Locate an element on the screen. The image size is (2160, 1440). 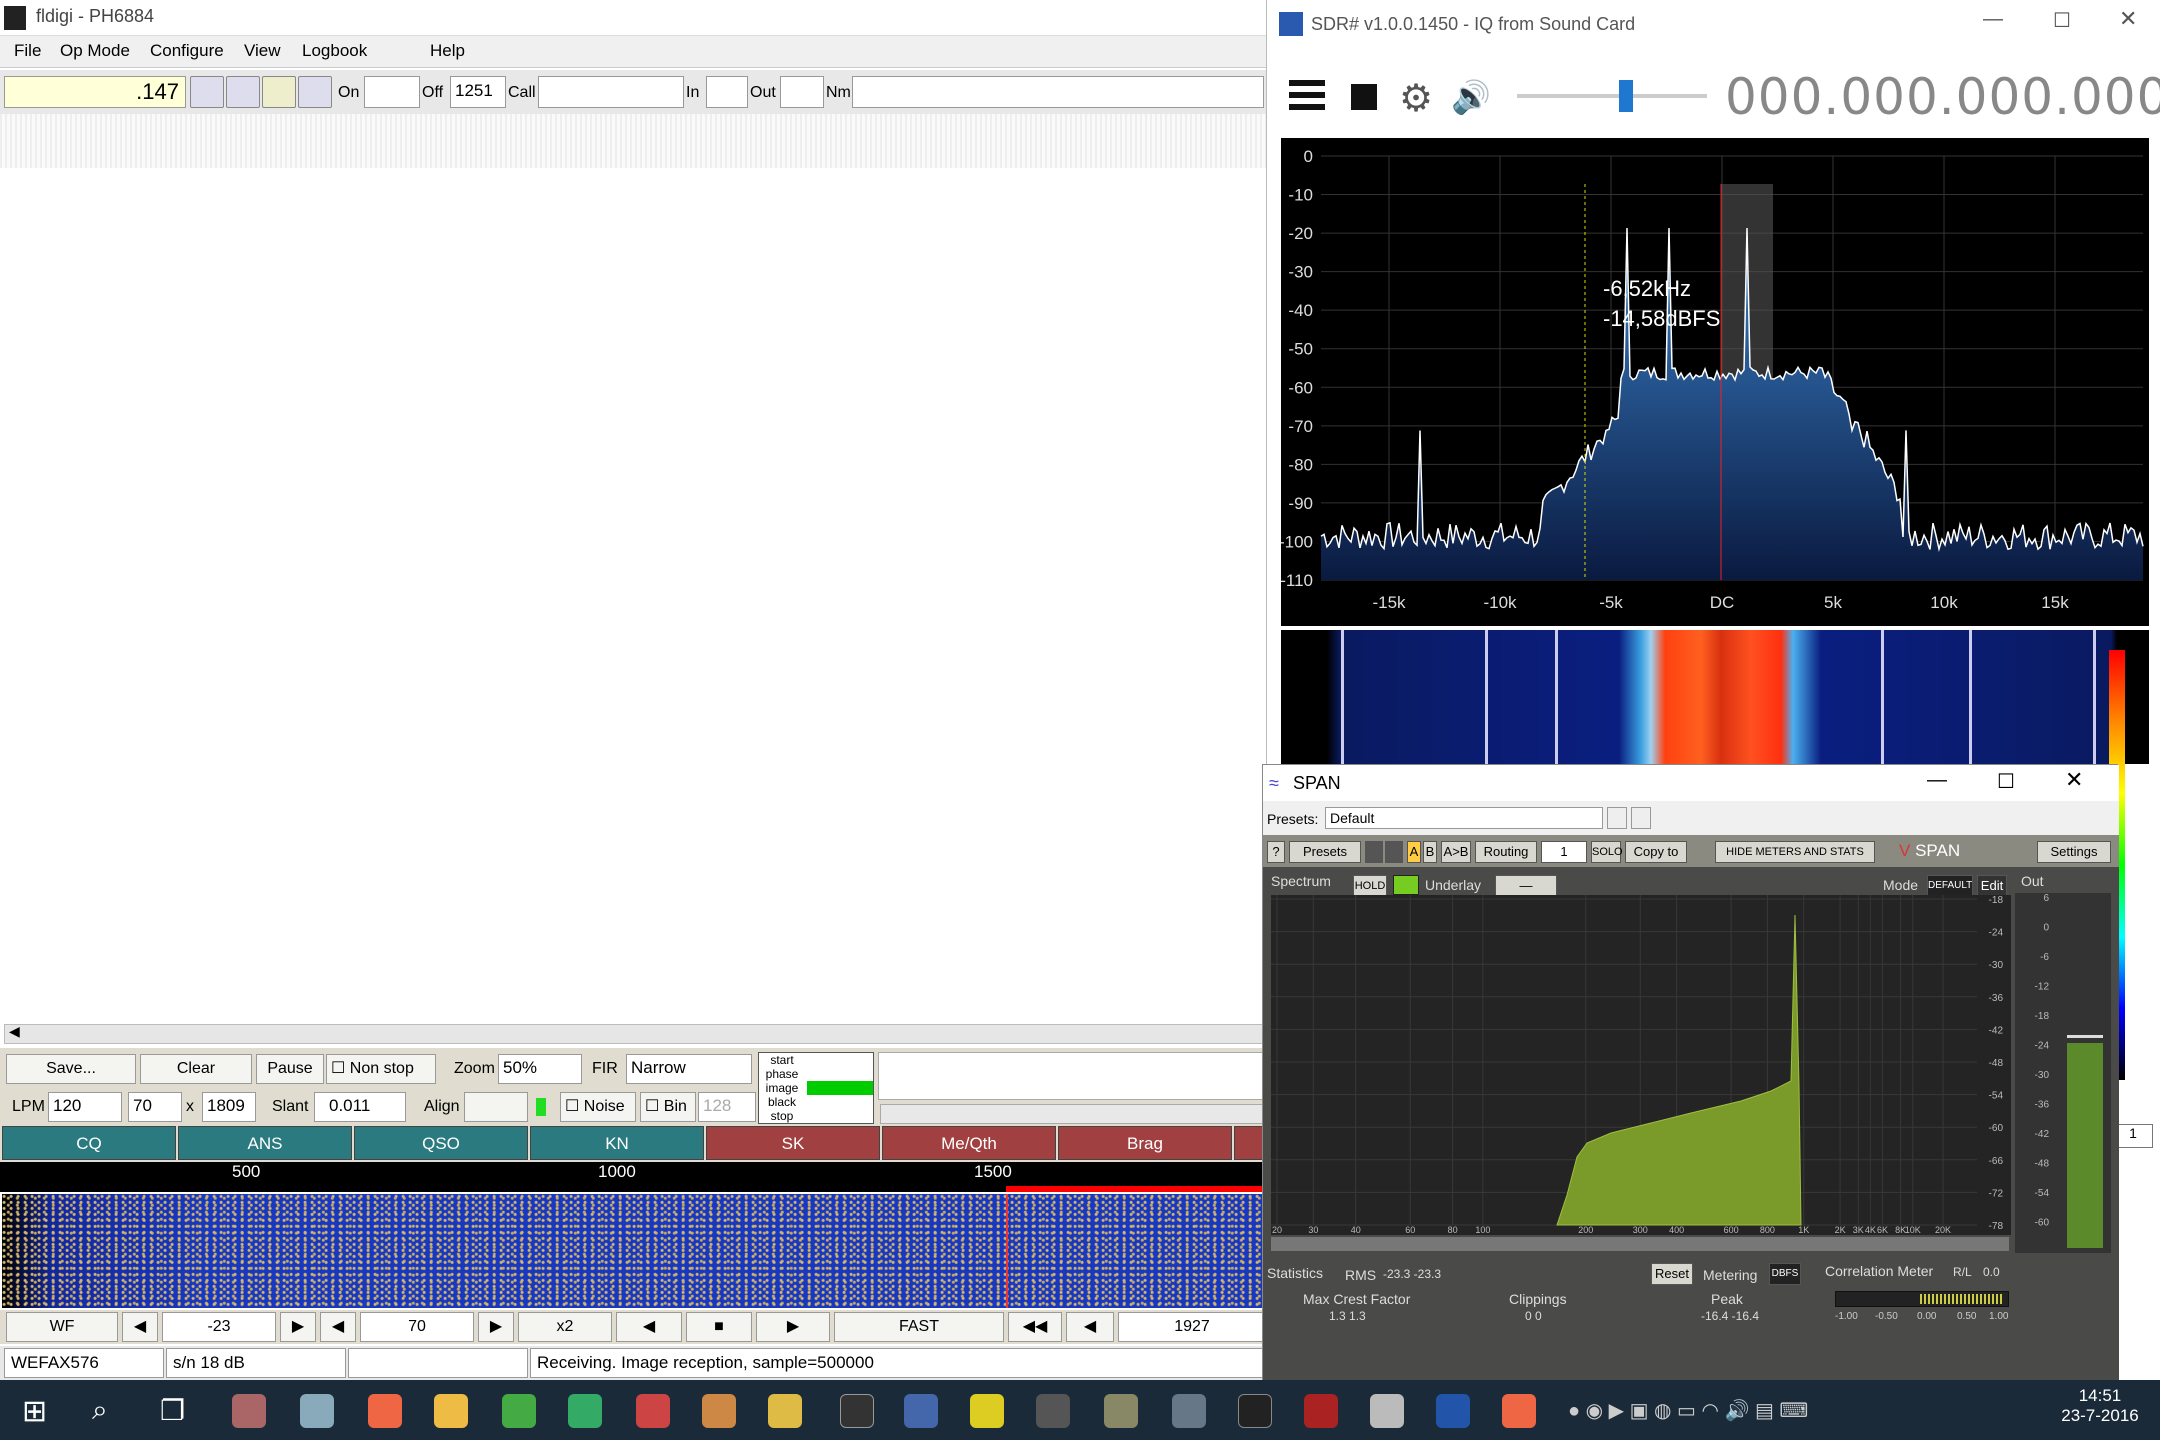
out-field is located at coordinates (802, 92).